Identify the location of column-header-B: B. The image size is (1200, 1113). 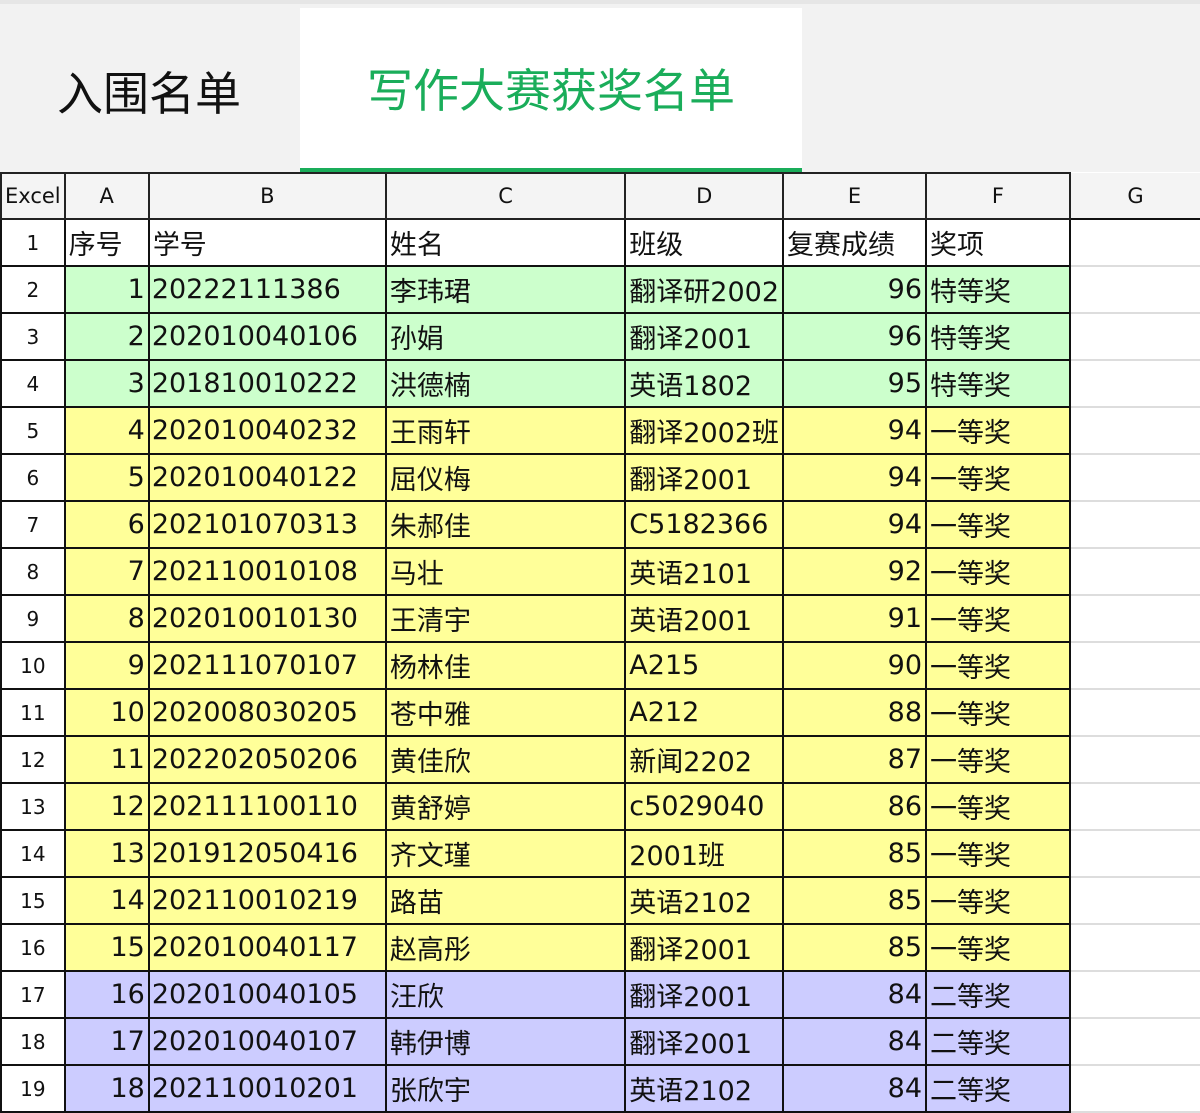
(267, 196).